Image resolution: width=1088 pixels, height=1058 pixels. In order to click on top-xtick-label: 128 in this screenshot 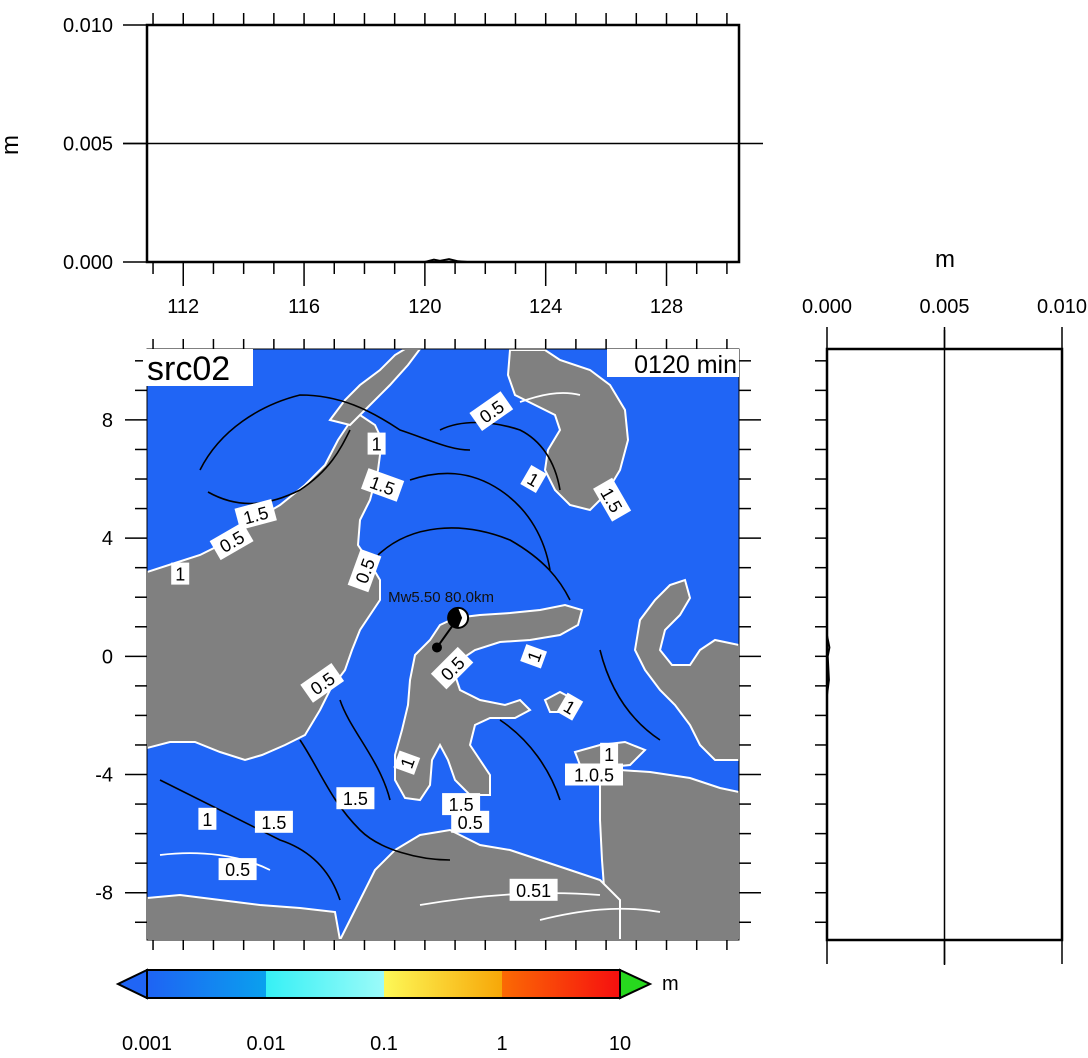, I will do `click(666, 307)`.